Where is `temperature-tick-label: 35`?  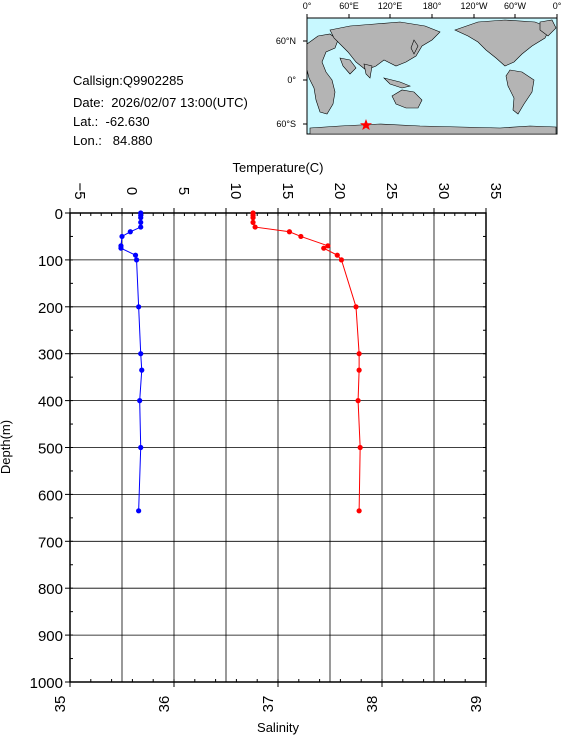 temperature-tick-label: 35 is located at coordinates (495, 191).